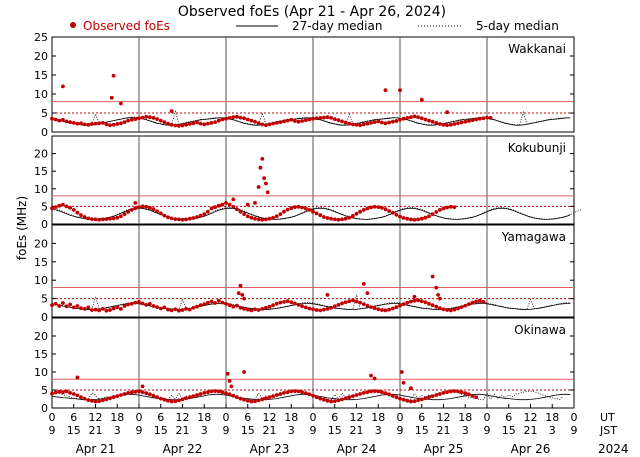  I want to click on y-tick-label: 10, so click(41, 94).